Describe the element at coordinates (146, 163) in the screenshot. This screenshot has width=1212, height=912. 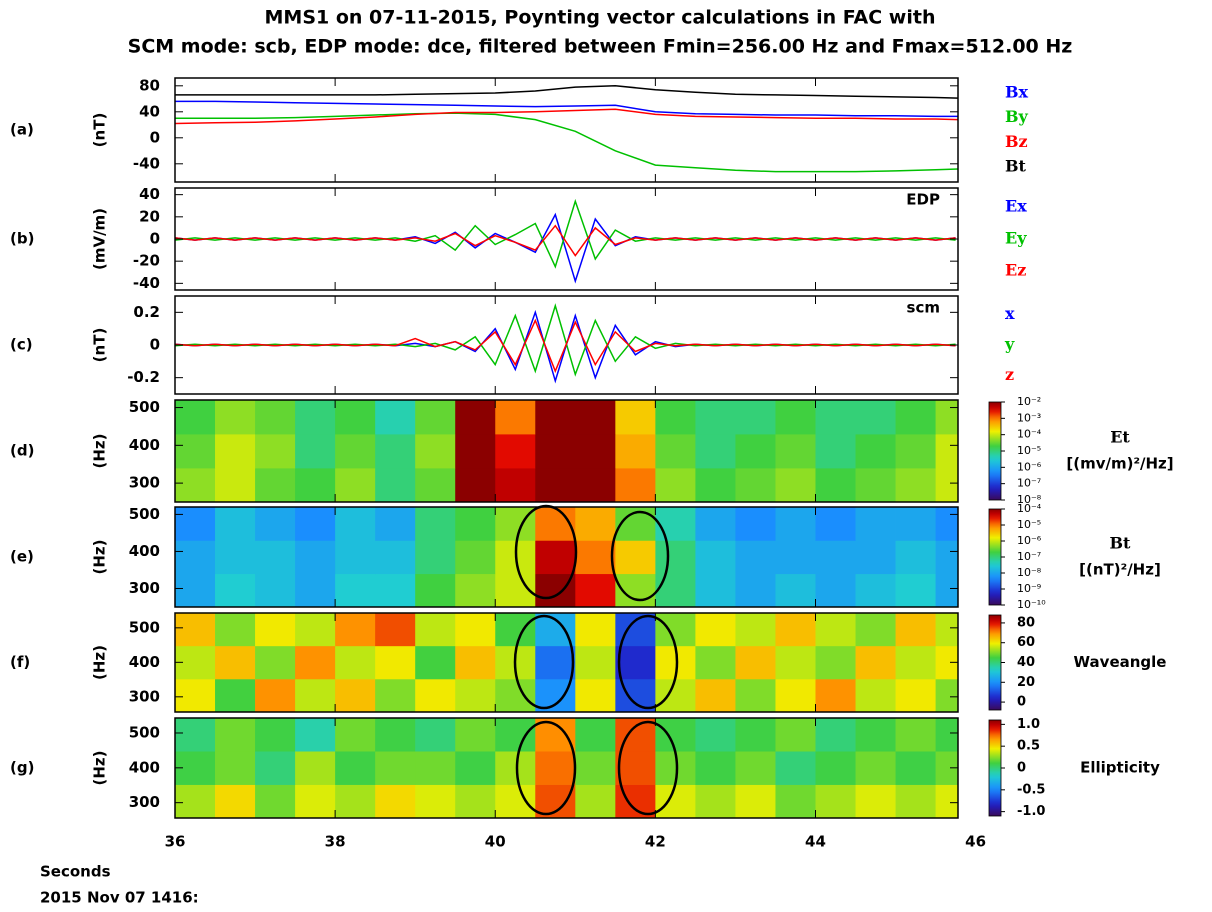
I see `y-tick-label: -40` at that location.